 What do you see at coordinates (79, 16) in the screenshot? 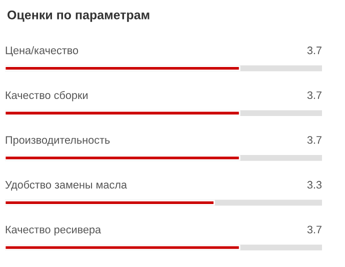
I see `chart-title: Оценки по параметрам` at bounding box center [79, 16].